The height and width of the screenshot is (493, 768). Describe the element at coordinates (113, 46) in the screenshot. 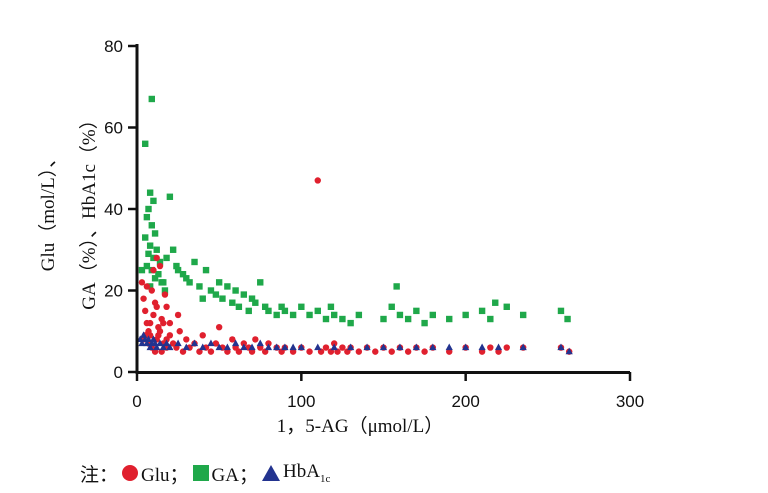

I see `y-tick-label: 80` at that location.